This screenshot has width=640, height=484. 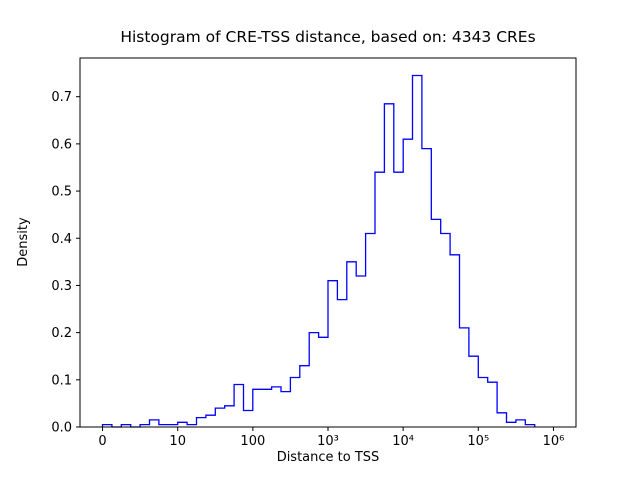 I want to click on y-tick-label: 0.1, so click(x=61, y=380).